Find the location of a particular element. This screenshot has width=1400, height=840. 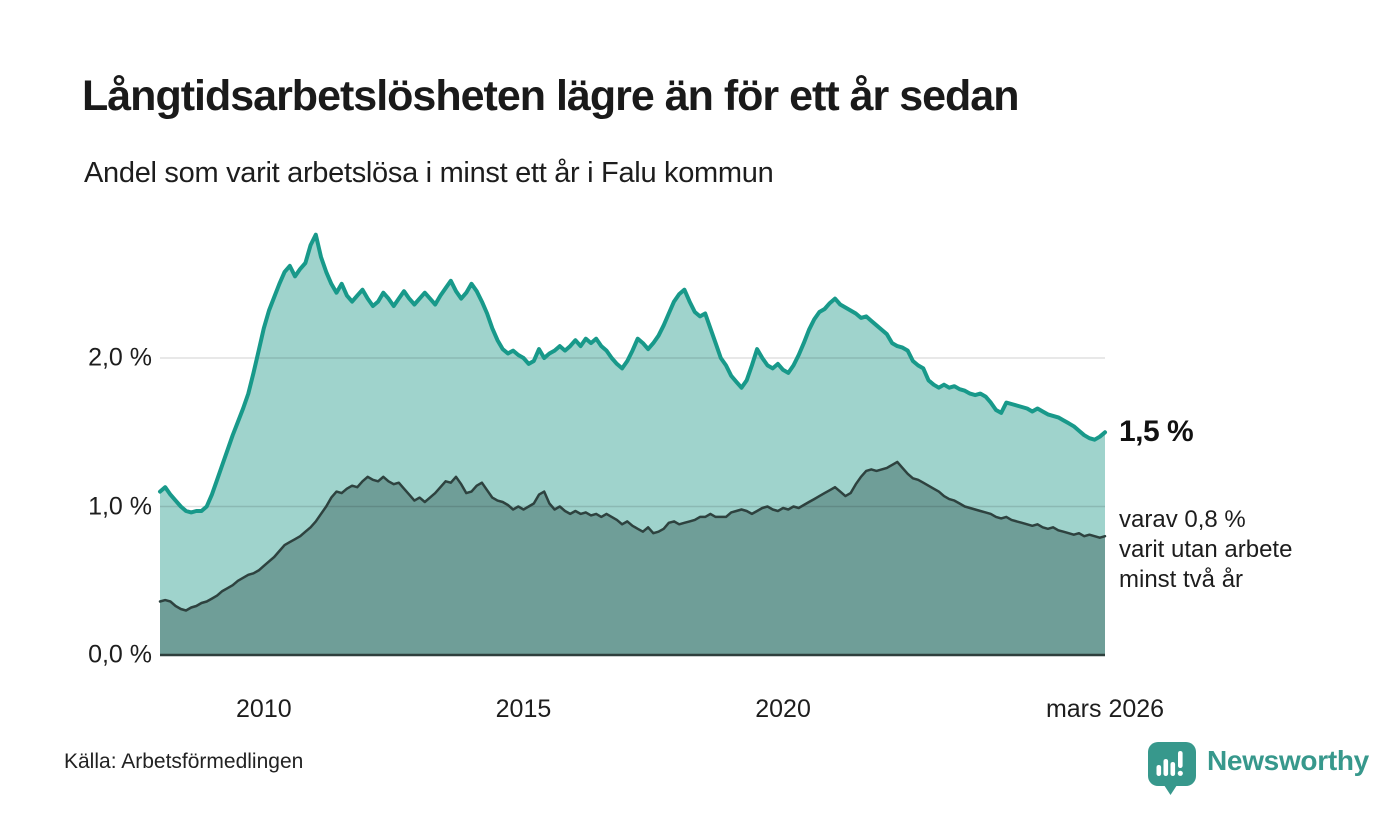

brand-name: Newsworthy is located at coordinates (1288, 760).